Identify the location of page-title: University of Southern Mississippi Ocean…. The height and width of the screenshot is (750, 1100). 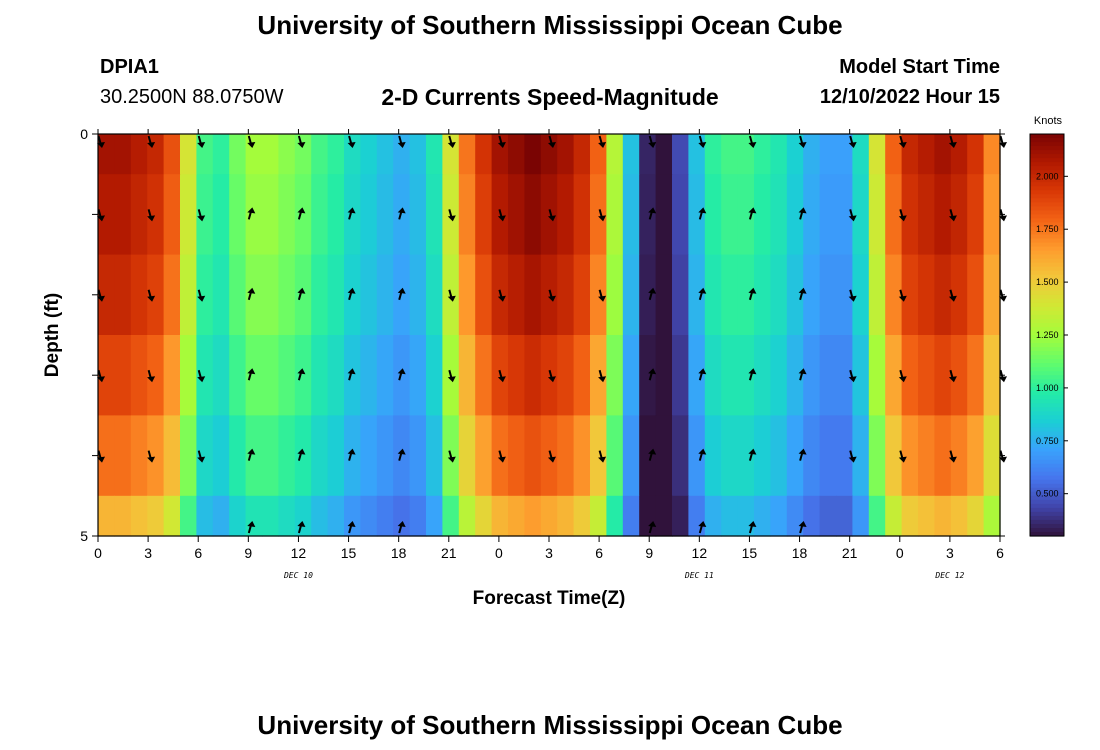
(550, 25).